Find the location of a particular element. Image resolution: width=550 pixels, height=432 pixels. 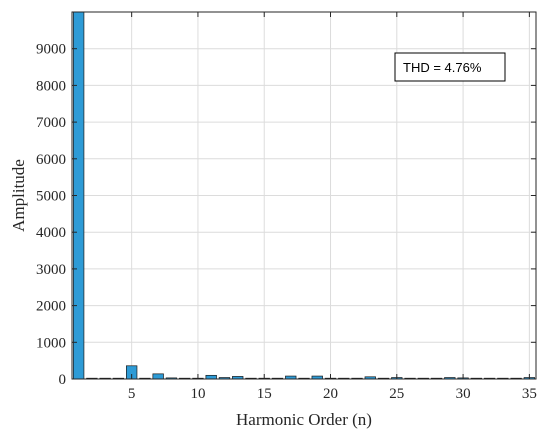

y-tick-label: 5000 is located at coordinates (51, 197).